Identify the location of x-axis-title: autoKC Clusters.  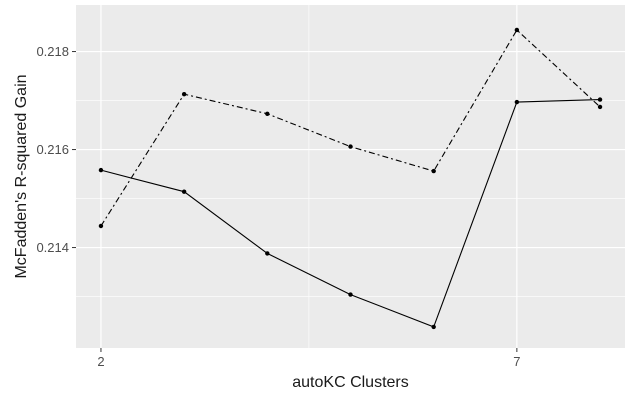
(350, 382).